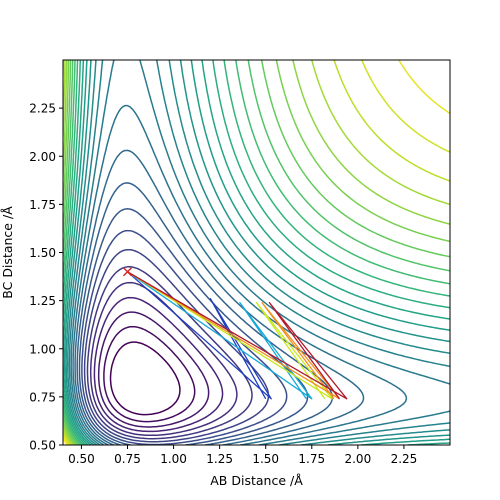 Image resolution: width=500 pixels, height=500 pixels. What do you see at coordinates (357, 459) in the screenshot?
I see `x-tick-label: 2.00` at bounding box center [357, 459].